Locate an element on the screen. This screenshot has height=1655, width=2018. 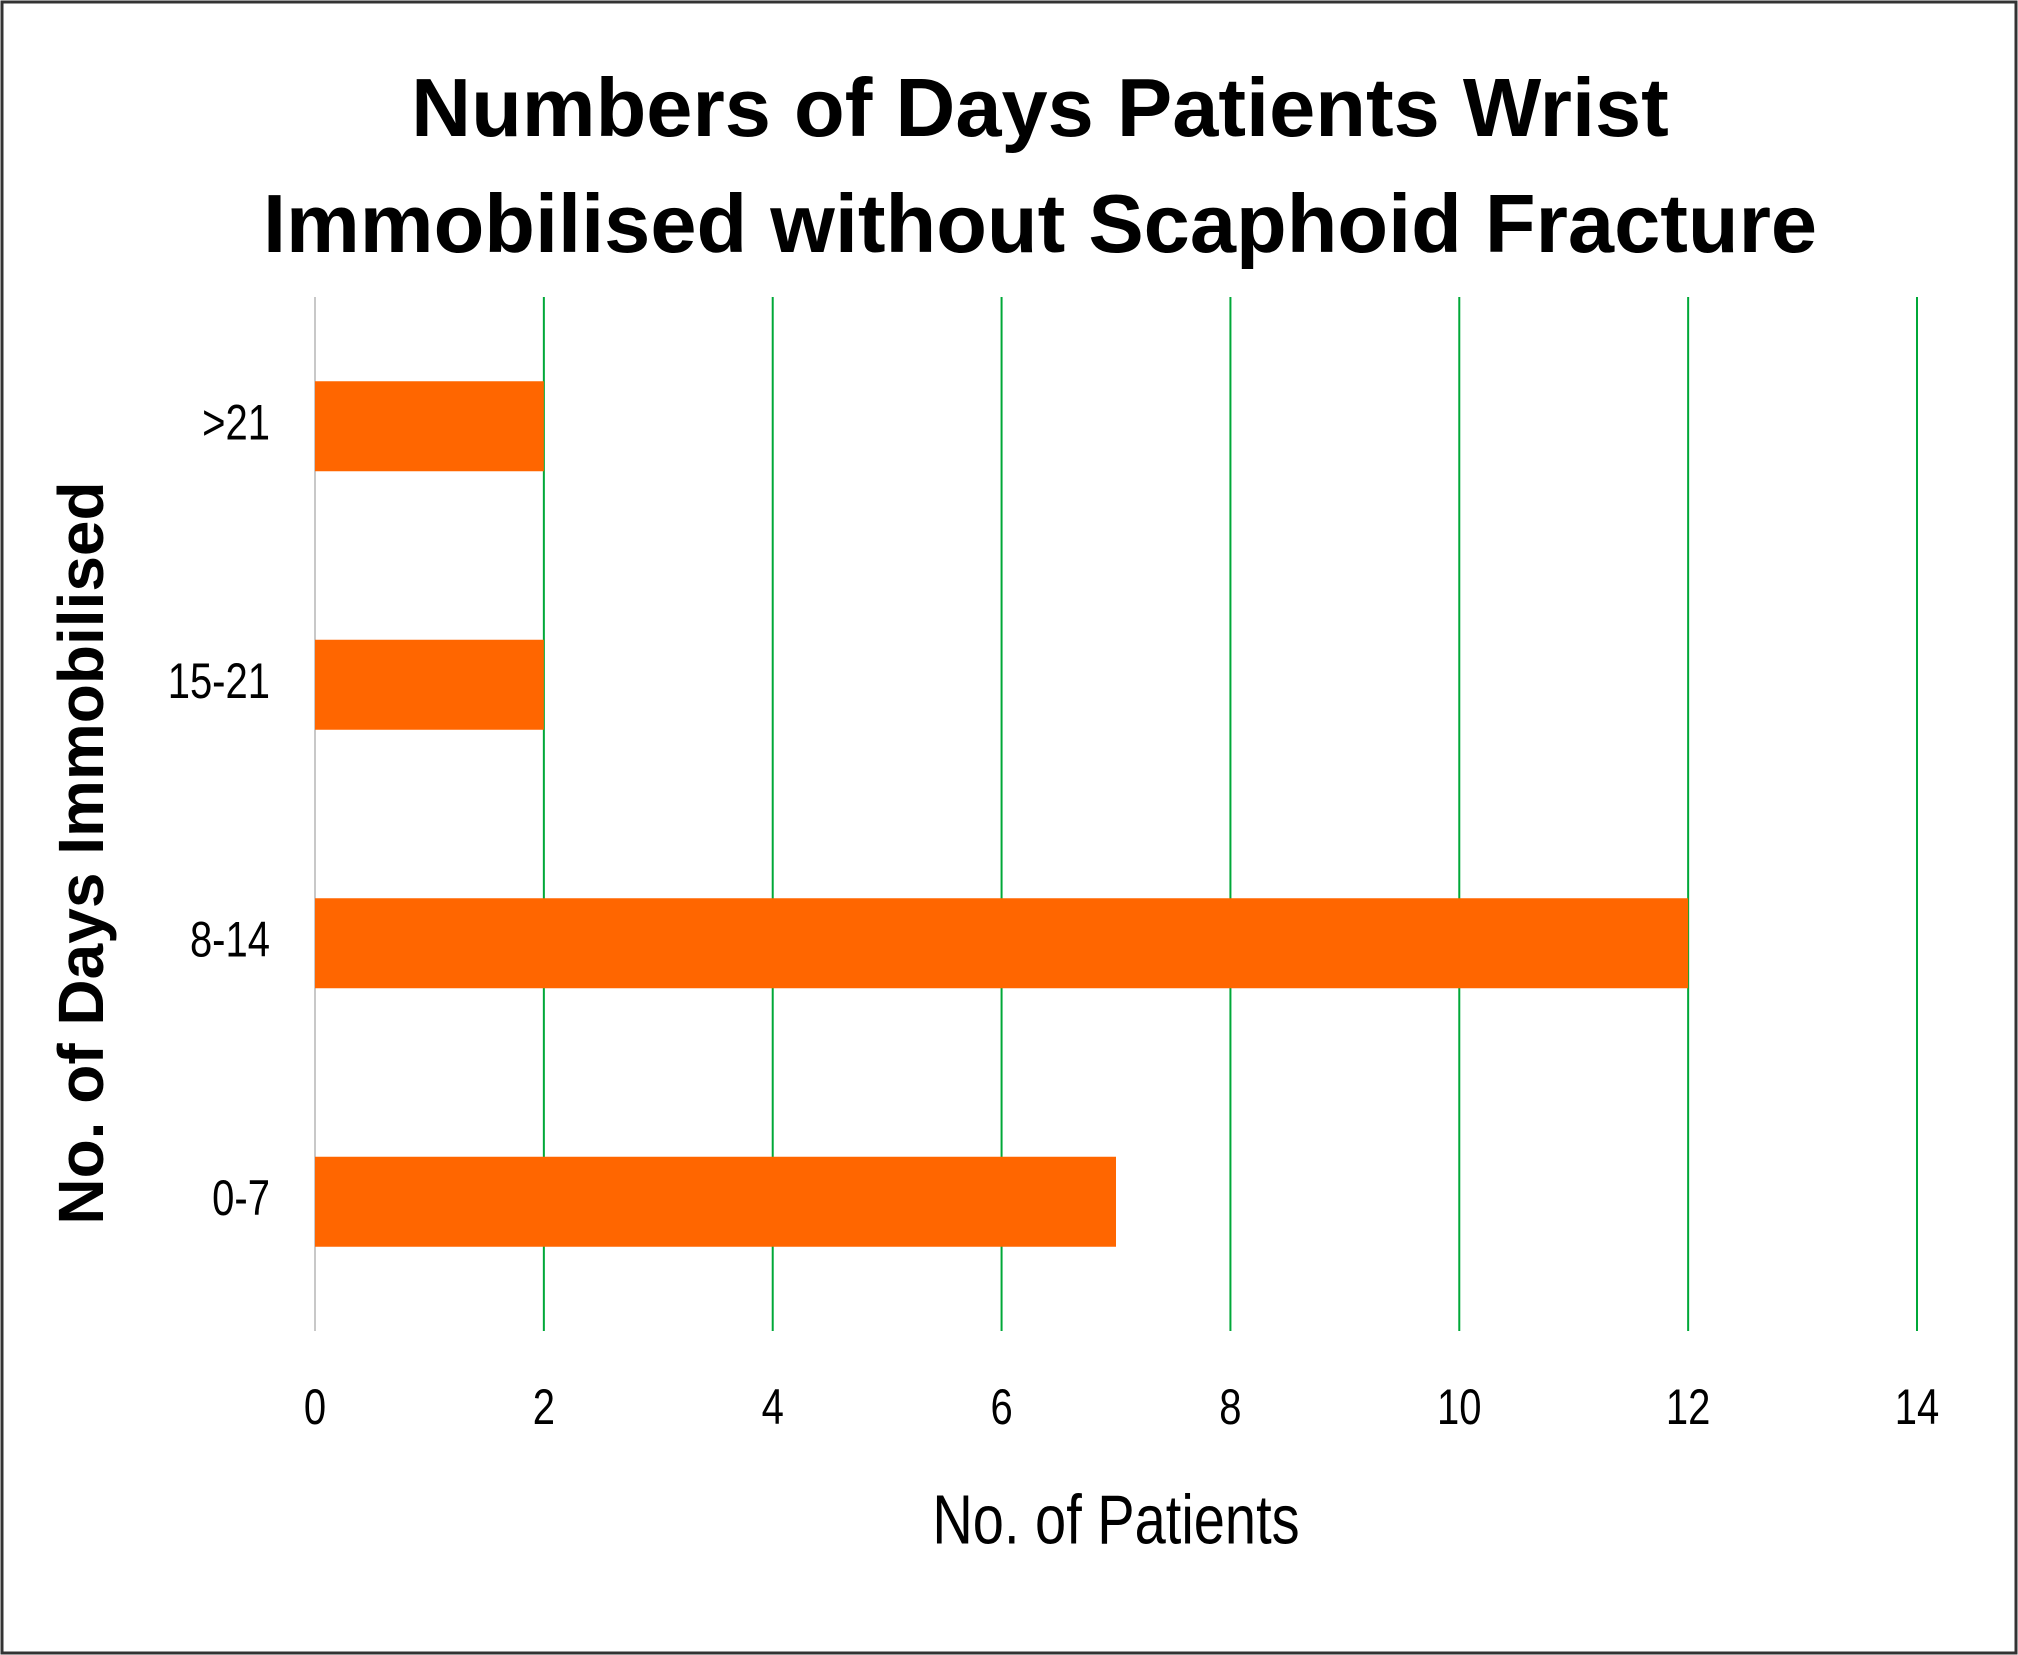
chart-title: Immobilised without Scaphoid Fracture is located at coordinates (1040, 223).